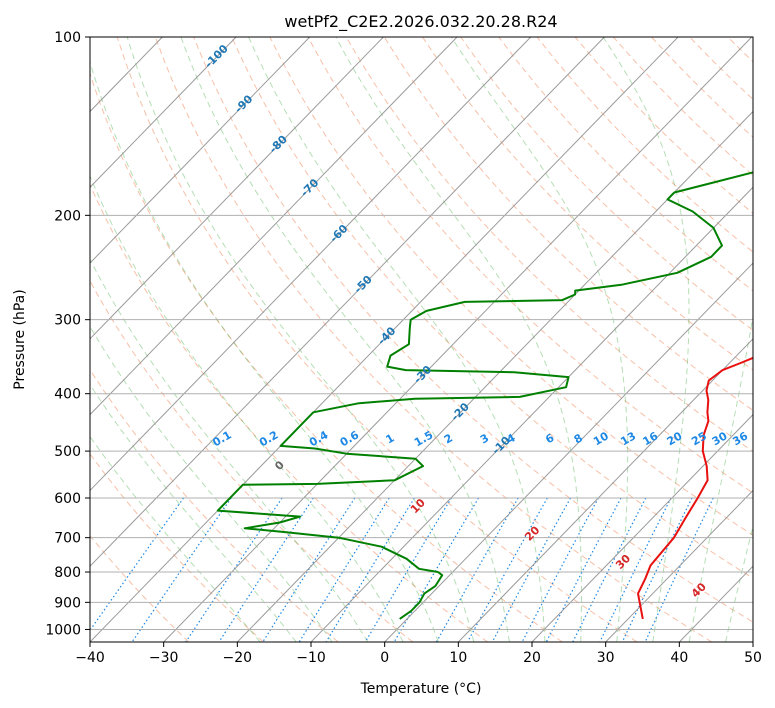 The height and width of the screenshot is (708, 775). What do you see at coordinates (67, 38) in the screenshot?
I see `y-tick-label: 100` at bounding box center [67, 38].